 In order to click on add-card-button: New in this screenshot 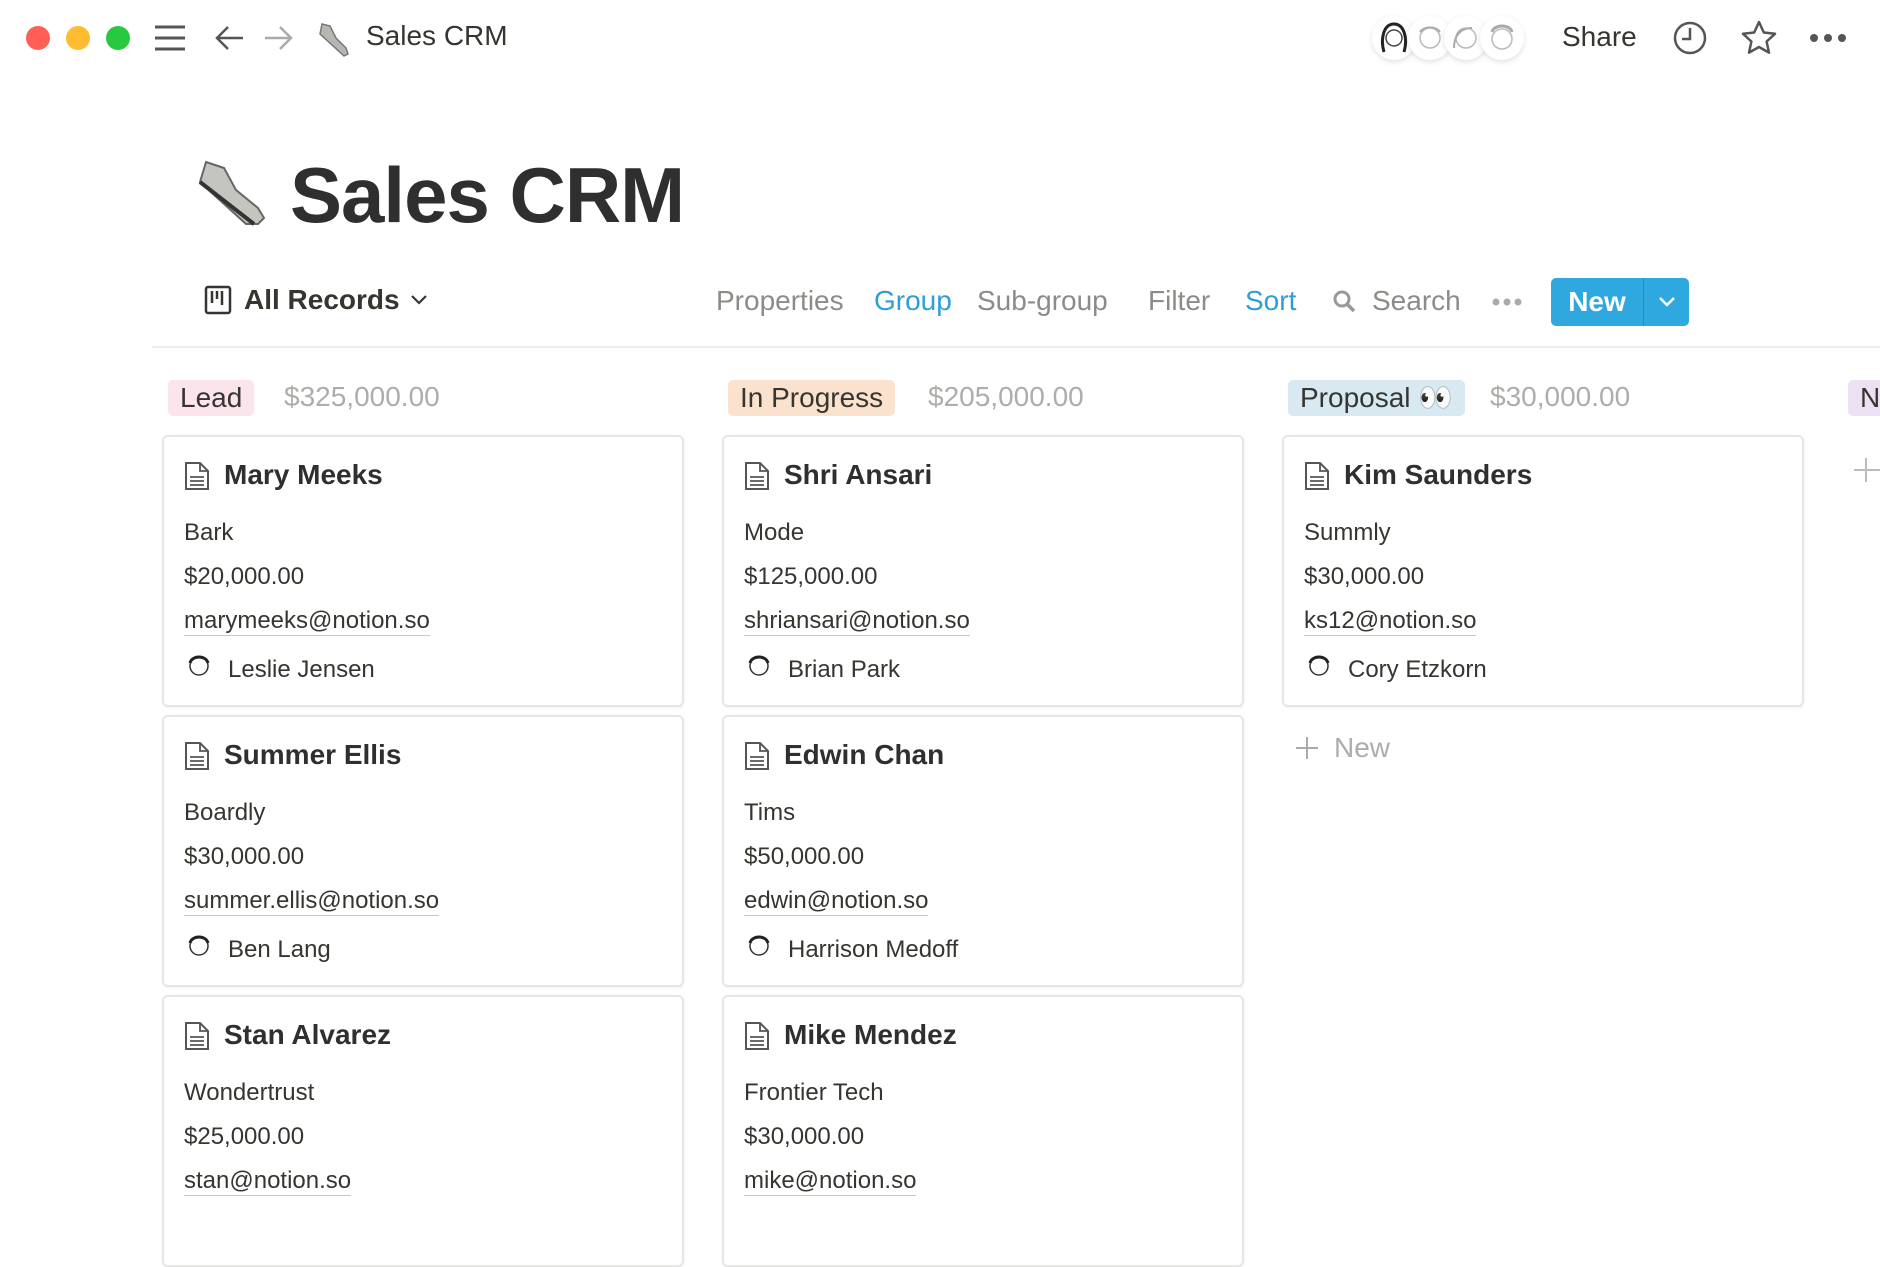, I will do `click(1342, 748)`.